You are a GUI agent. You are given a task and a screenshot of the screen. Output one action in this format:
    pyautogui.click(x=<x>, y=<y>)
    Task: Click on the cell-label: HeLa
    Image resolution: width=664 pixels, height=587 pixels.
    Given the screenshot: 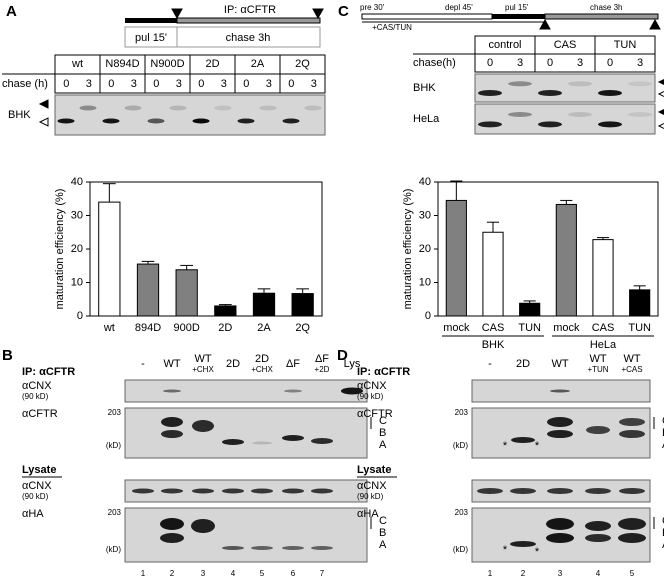 What is the action you would take?
    pyautogui.click(x=426, y=119)
    